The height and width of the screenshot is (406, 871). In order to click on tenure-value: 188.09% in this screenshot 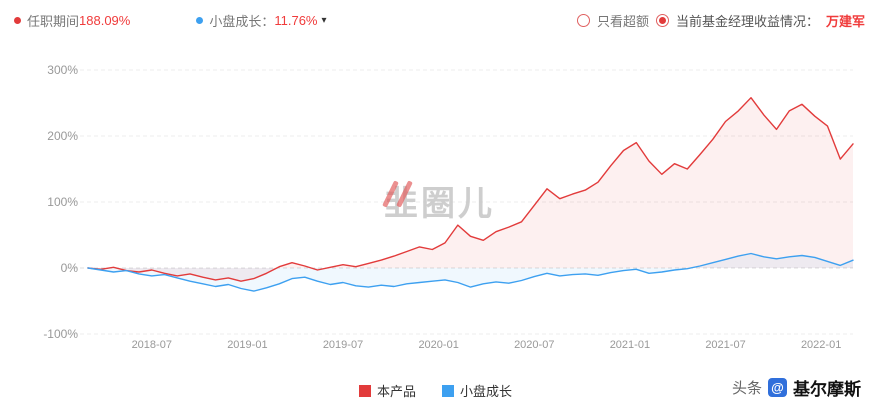, I will do `click(105, 20)`.